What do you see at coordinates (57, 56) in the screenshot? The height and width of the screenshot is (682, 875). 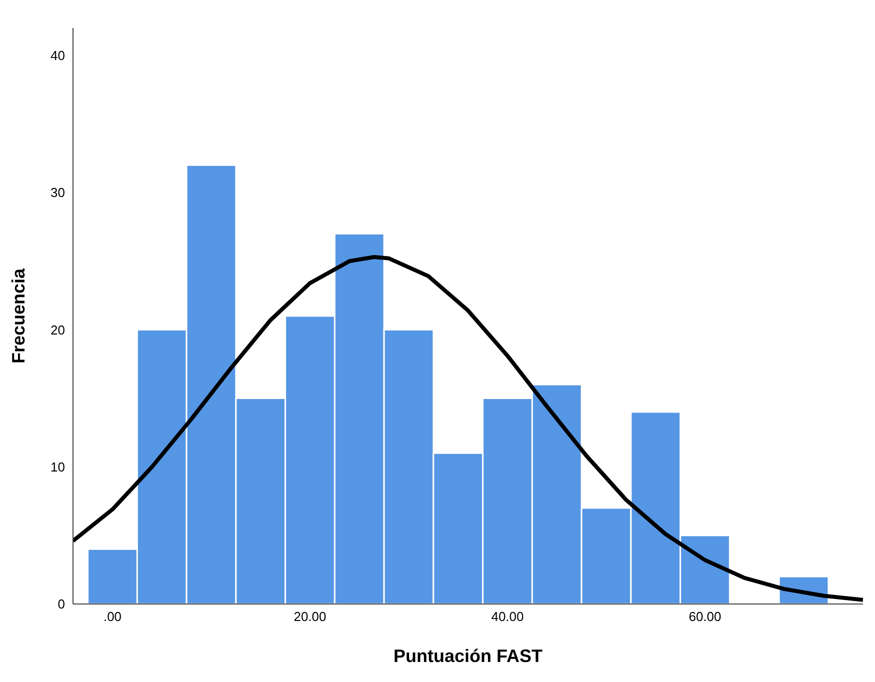 I see `y-tick-label: 40` at bounding box center [57, 56].